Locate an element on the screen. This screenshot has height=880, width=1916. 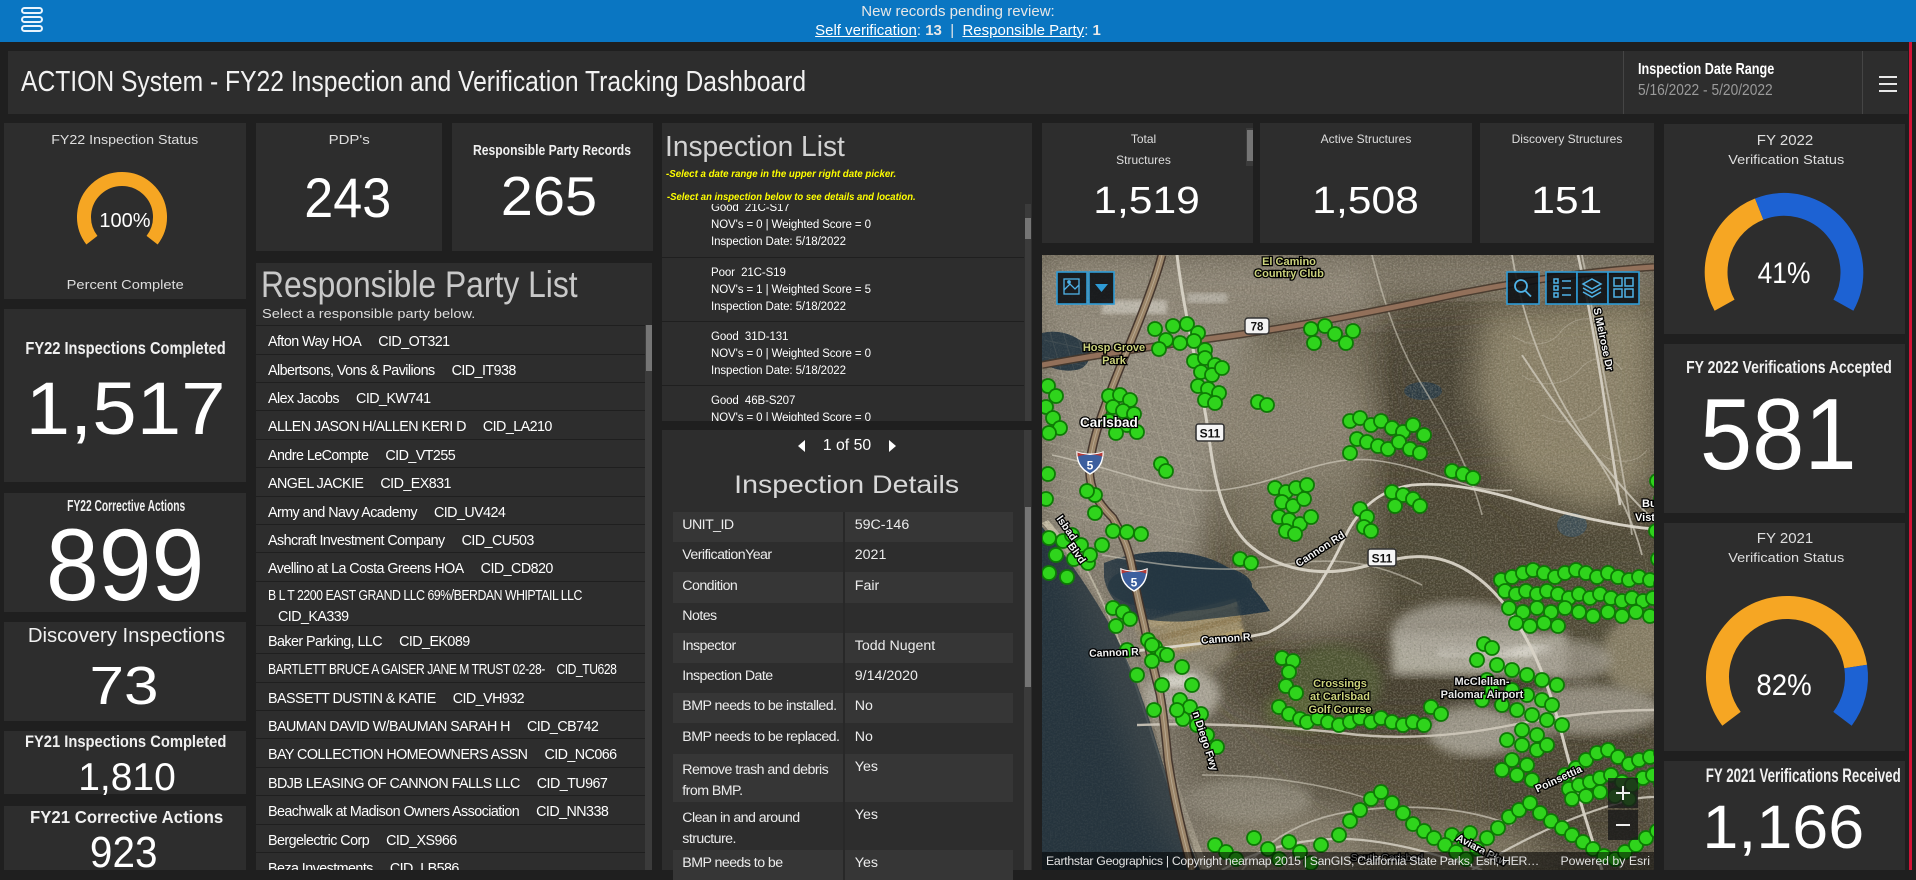
svg-text: Golf Course is located at coordinates (1340, 710).